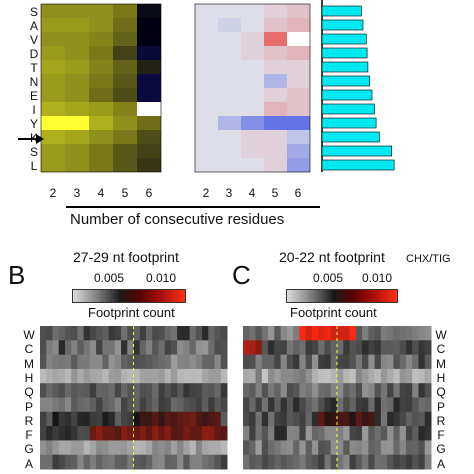 This screenshot has width=474, height=474. What do you see at coordinates (252, 88) in the screenshot?
I see `difference-heatmap` at bounding box center [252, 88].